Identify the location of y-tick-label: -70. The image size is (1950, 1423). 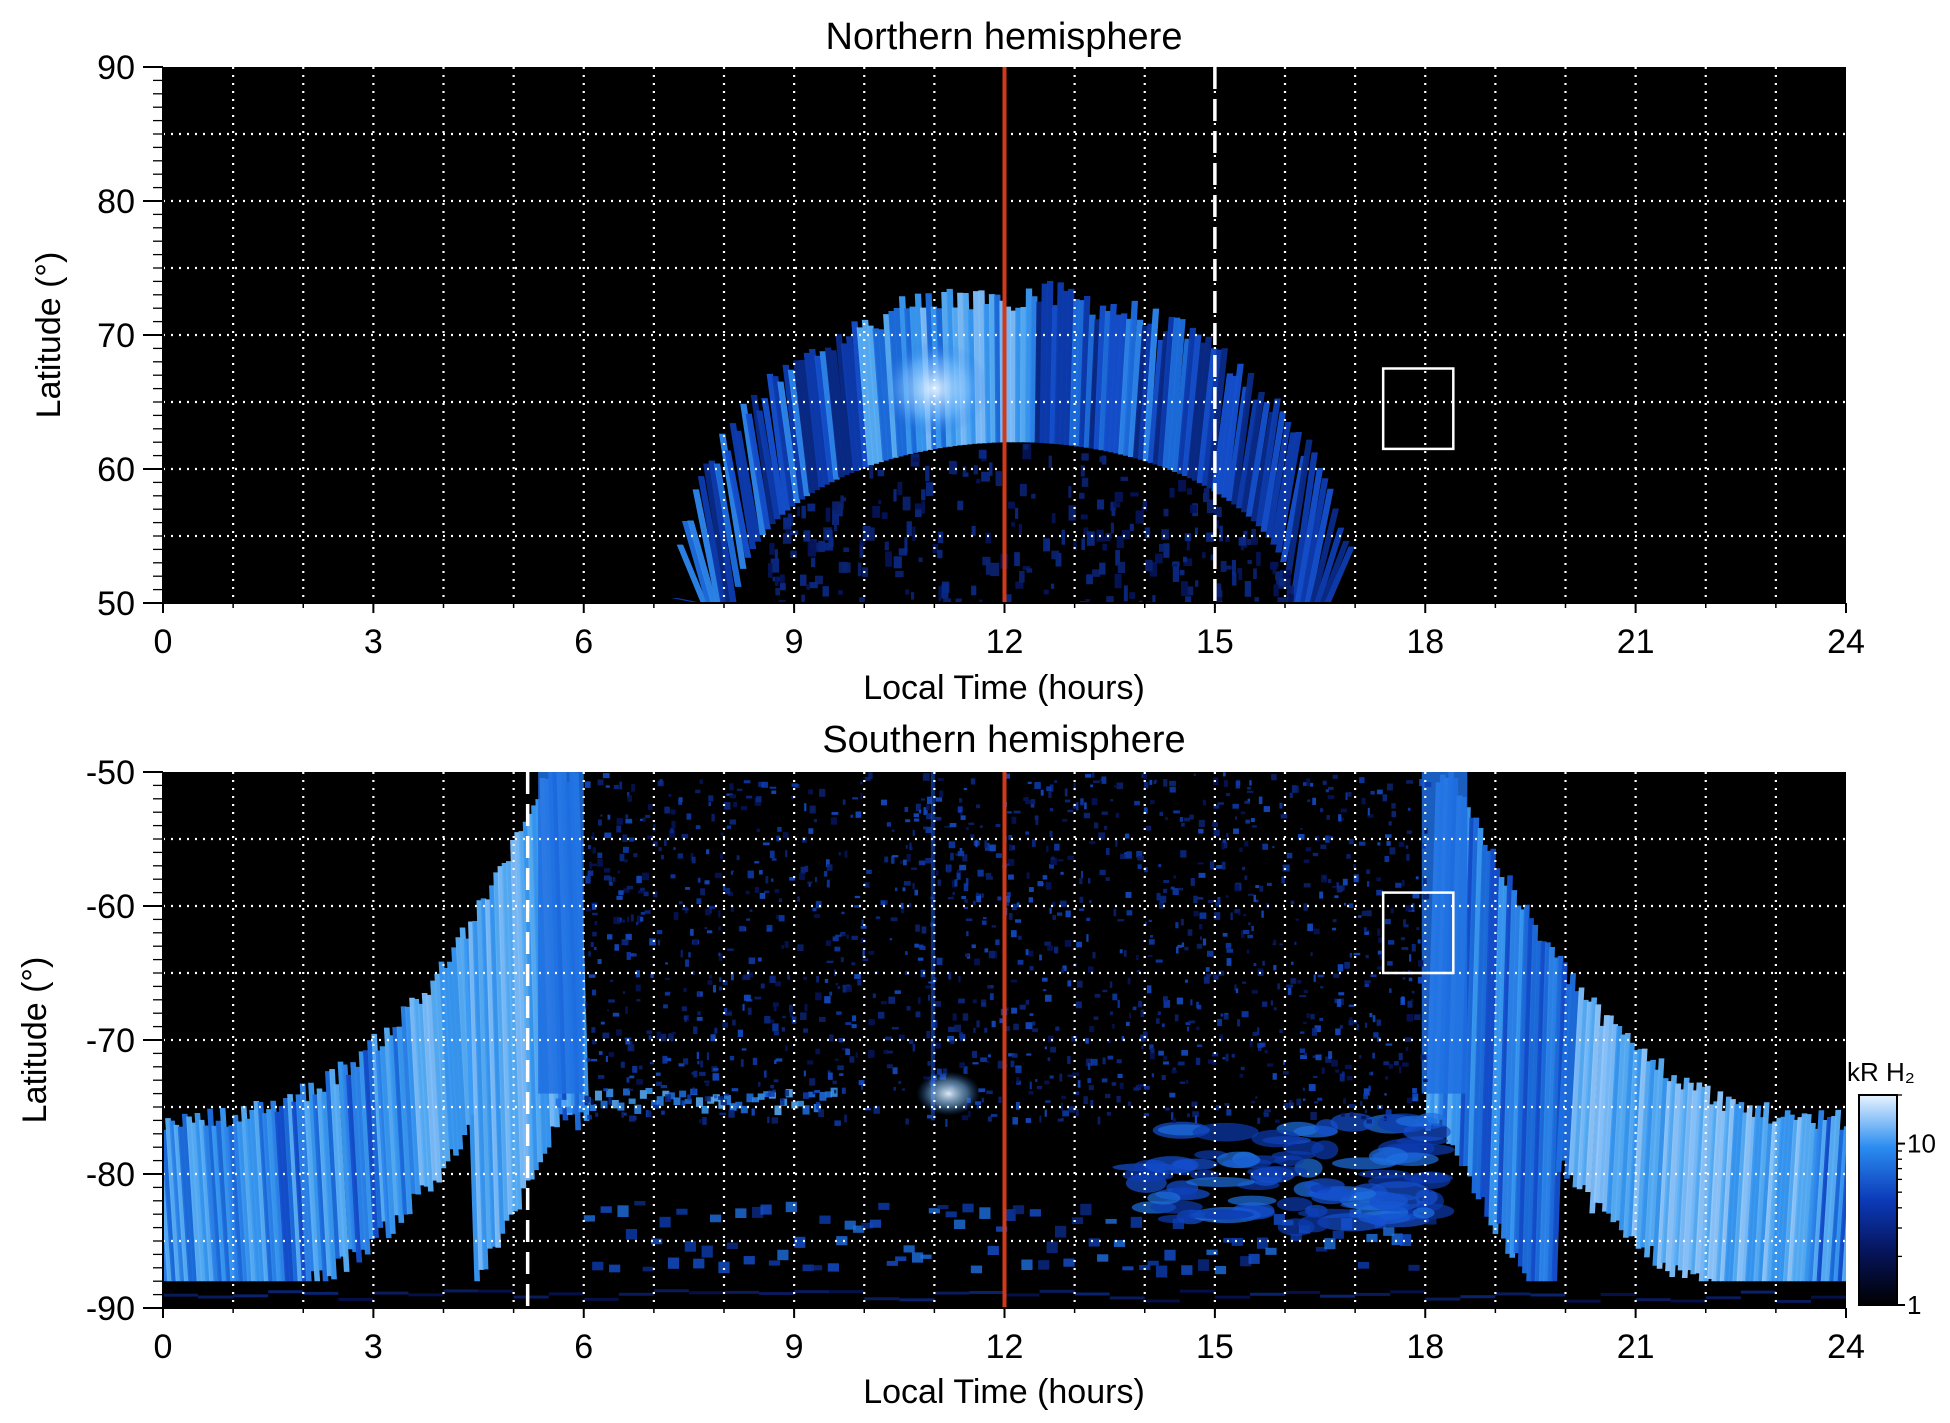
(110, 1041).